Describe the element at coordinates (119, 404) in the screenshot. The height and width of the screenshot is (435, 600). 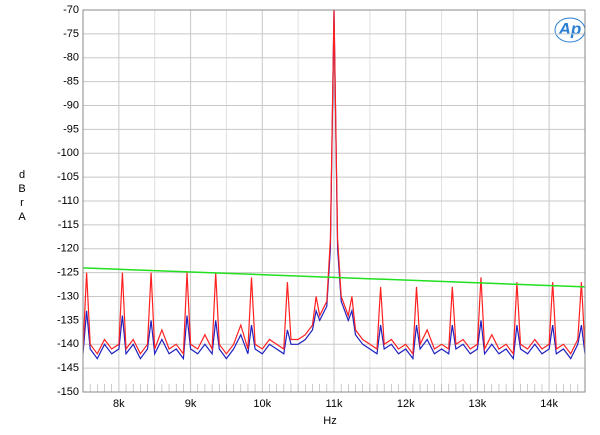
I see `x-tick-label: 8k` at that location.